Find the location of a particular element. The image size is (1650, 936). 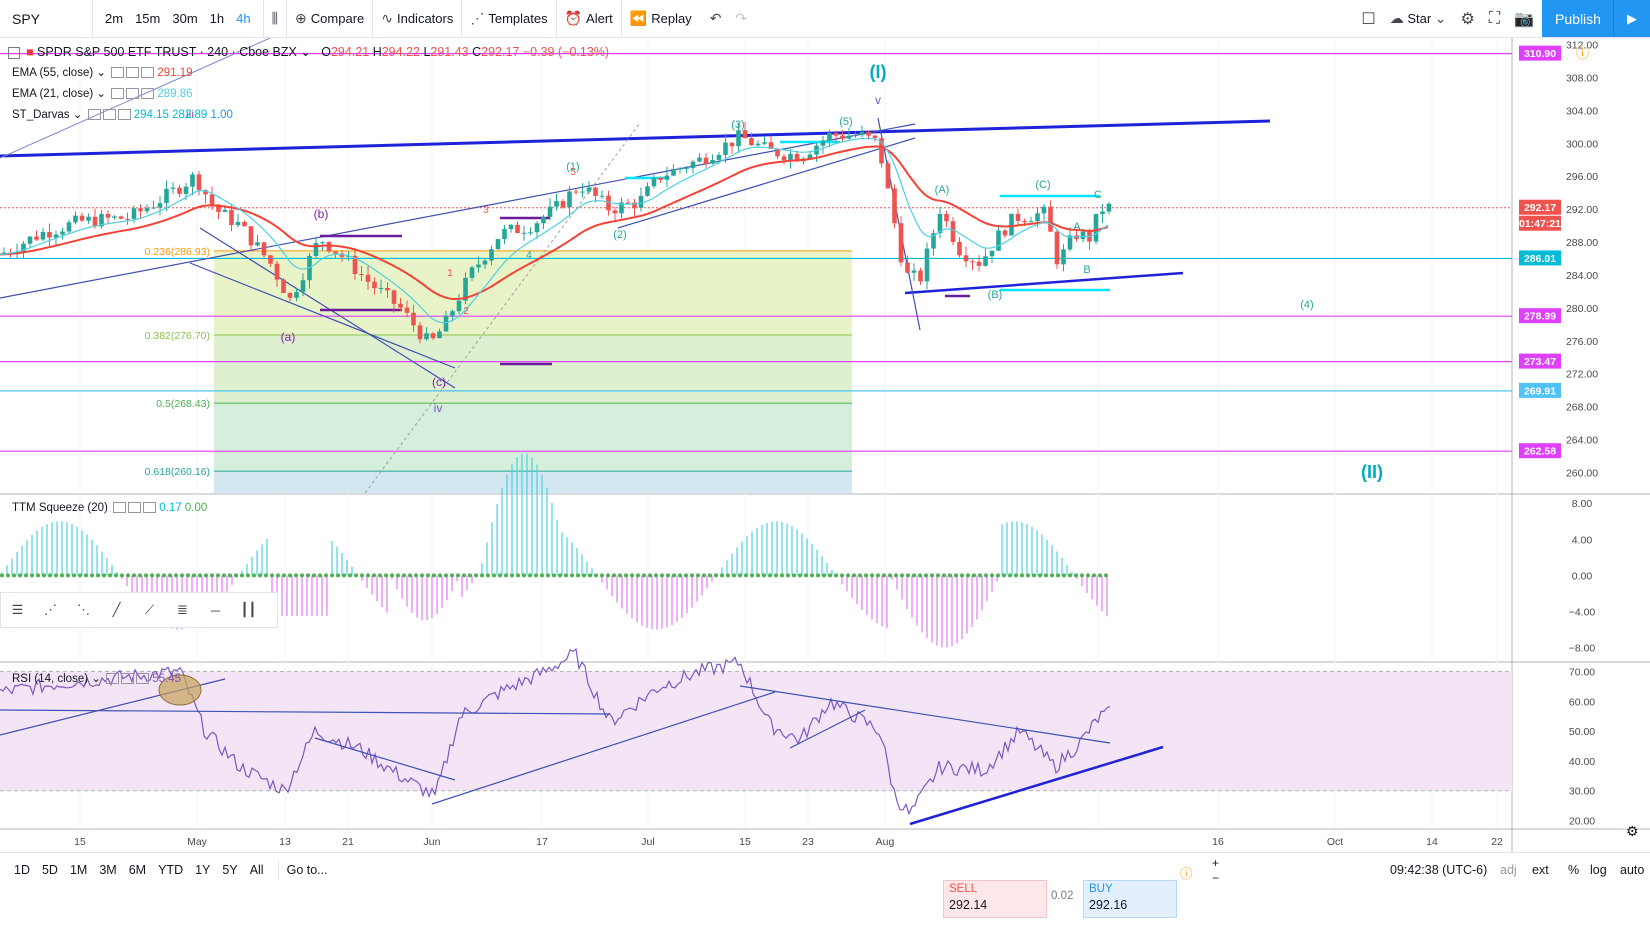

ema21-label: EMA (21, close) is located at coordinates (53, 94).